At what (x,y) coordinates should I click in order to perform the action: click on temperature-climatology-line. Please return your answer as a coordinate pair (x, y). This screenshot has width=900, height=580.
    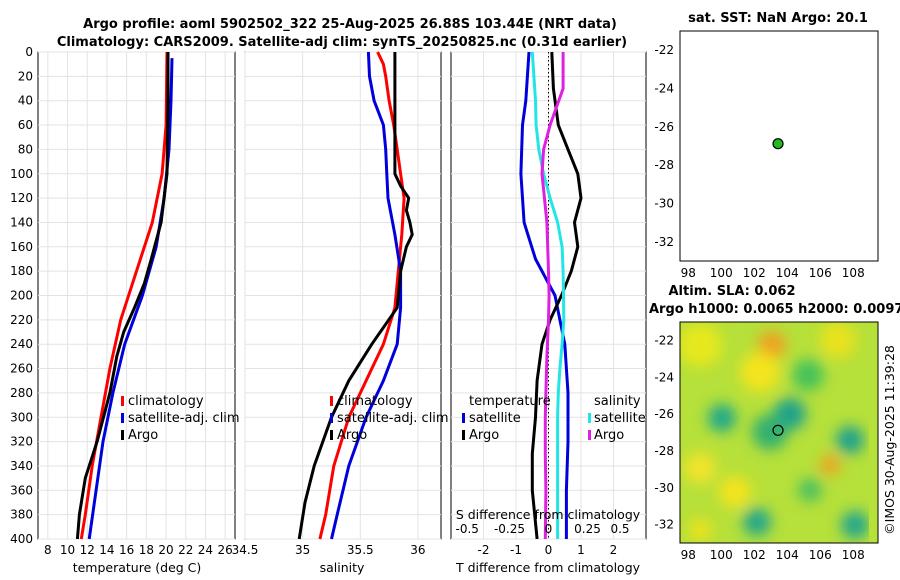
    Looking at the image, I should click on (124, 295).